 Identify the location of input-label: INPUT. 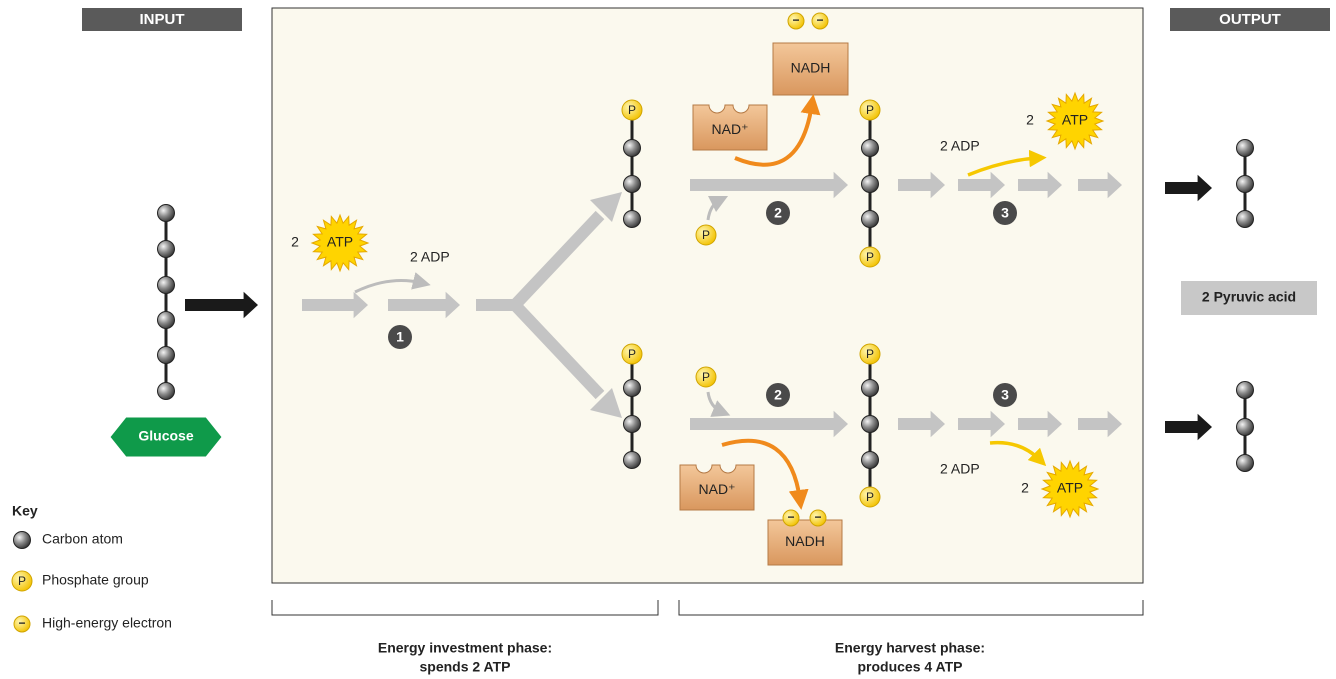
(162, 19).